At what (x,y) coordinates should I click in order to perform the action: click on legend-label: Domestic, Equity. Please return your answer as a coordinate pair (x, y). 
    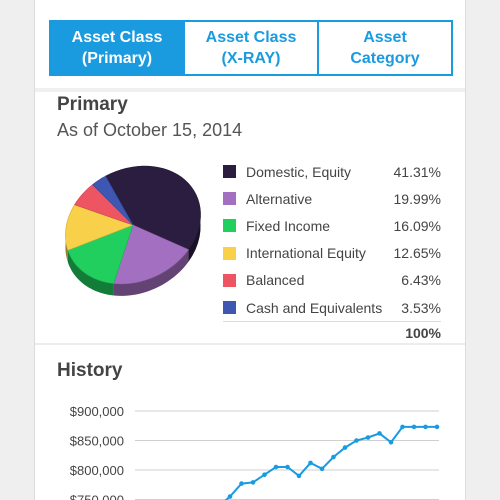
    Looking at the image, I should click on (299, 171).